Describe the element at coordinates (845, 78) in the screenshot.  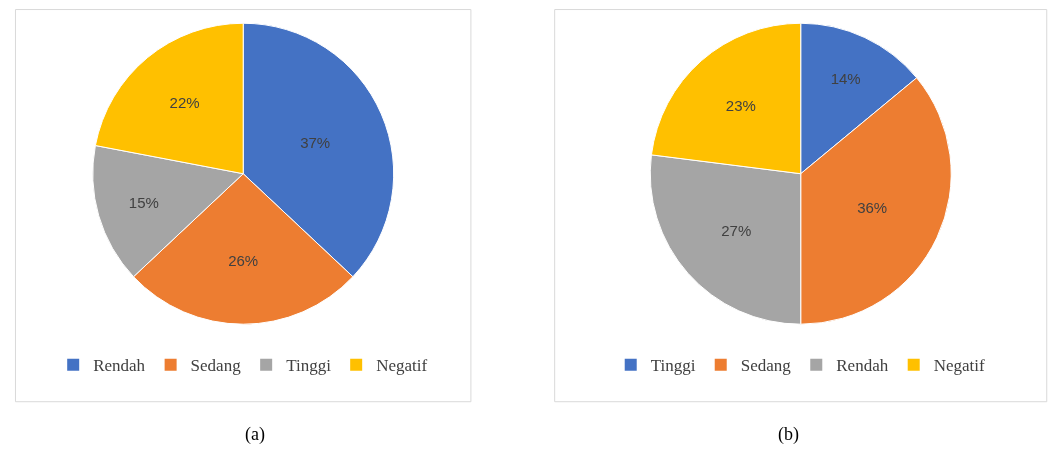
I see `data-label: 14%` at that location.